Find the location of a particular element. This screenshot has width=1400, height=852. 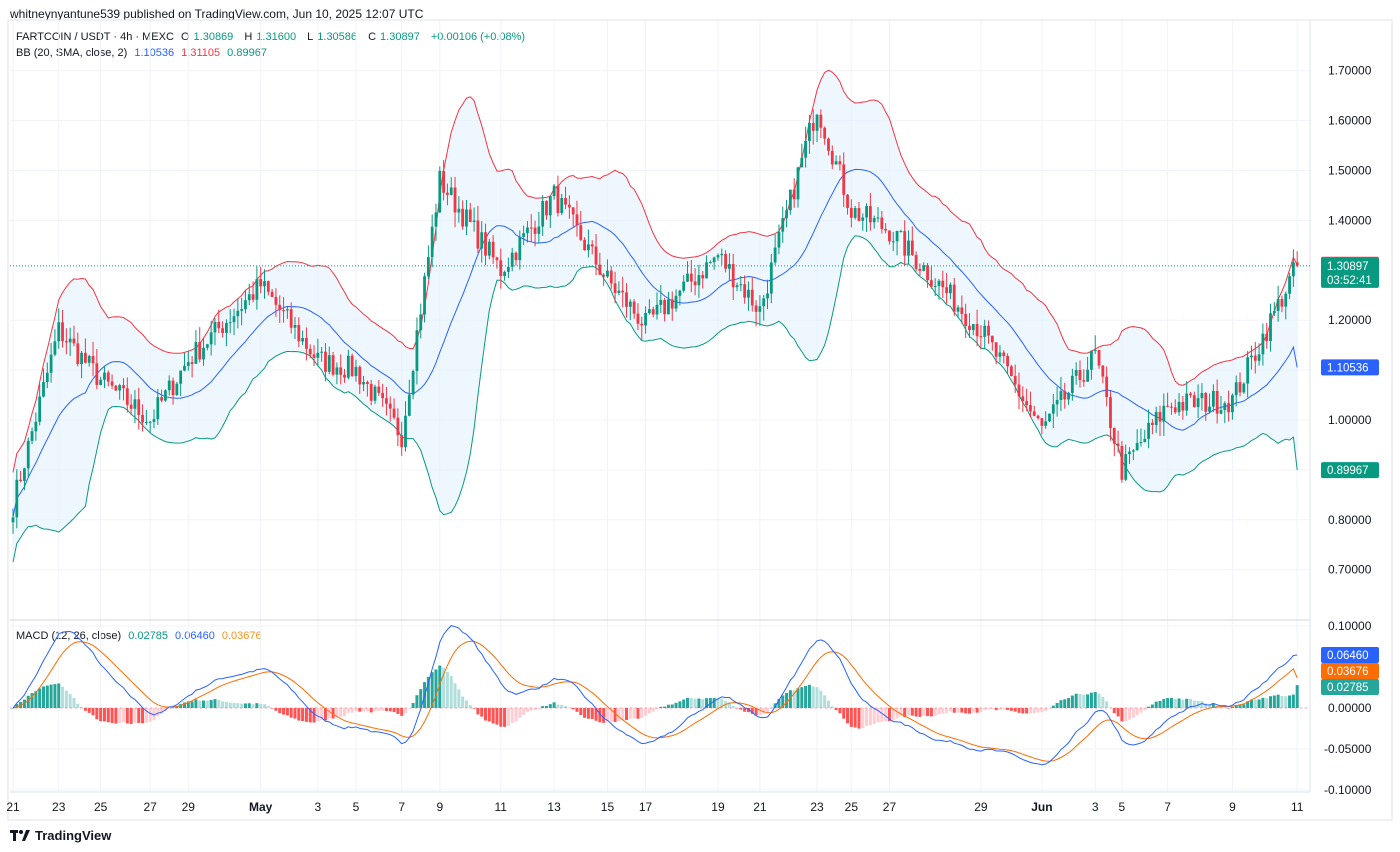

tradingview-icon is located at coordinates (20, 835).